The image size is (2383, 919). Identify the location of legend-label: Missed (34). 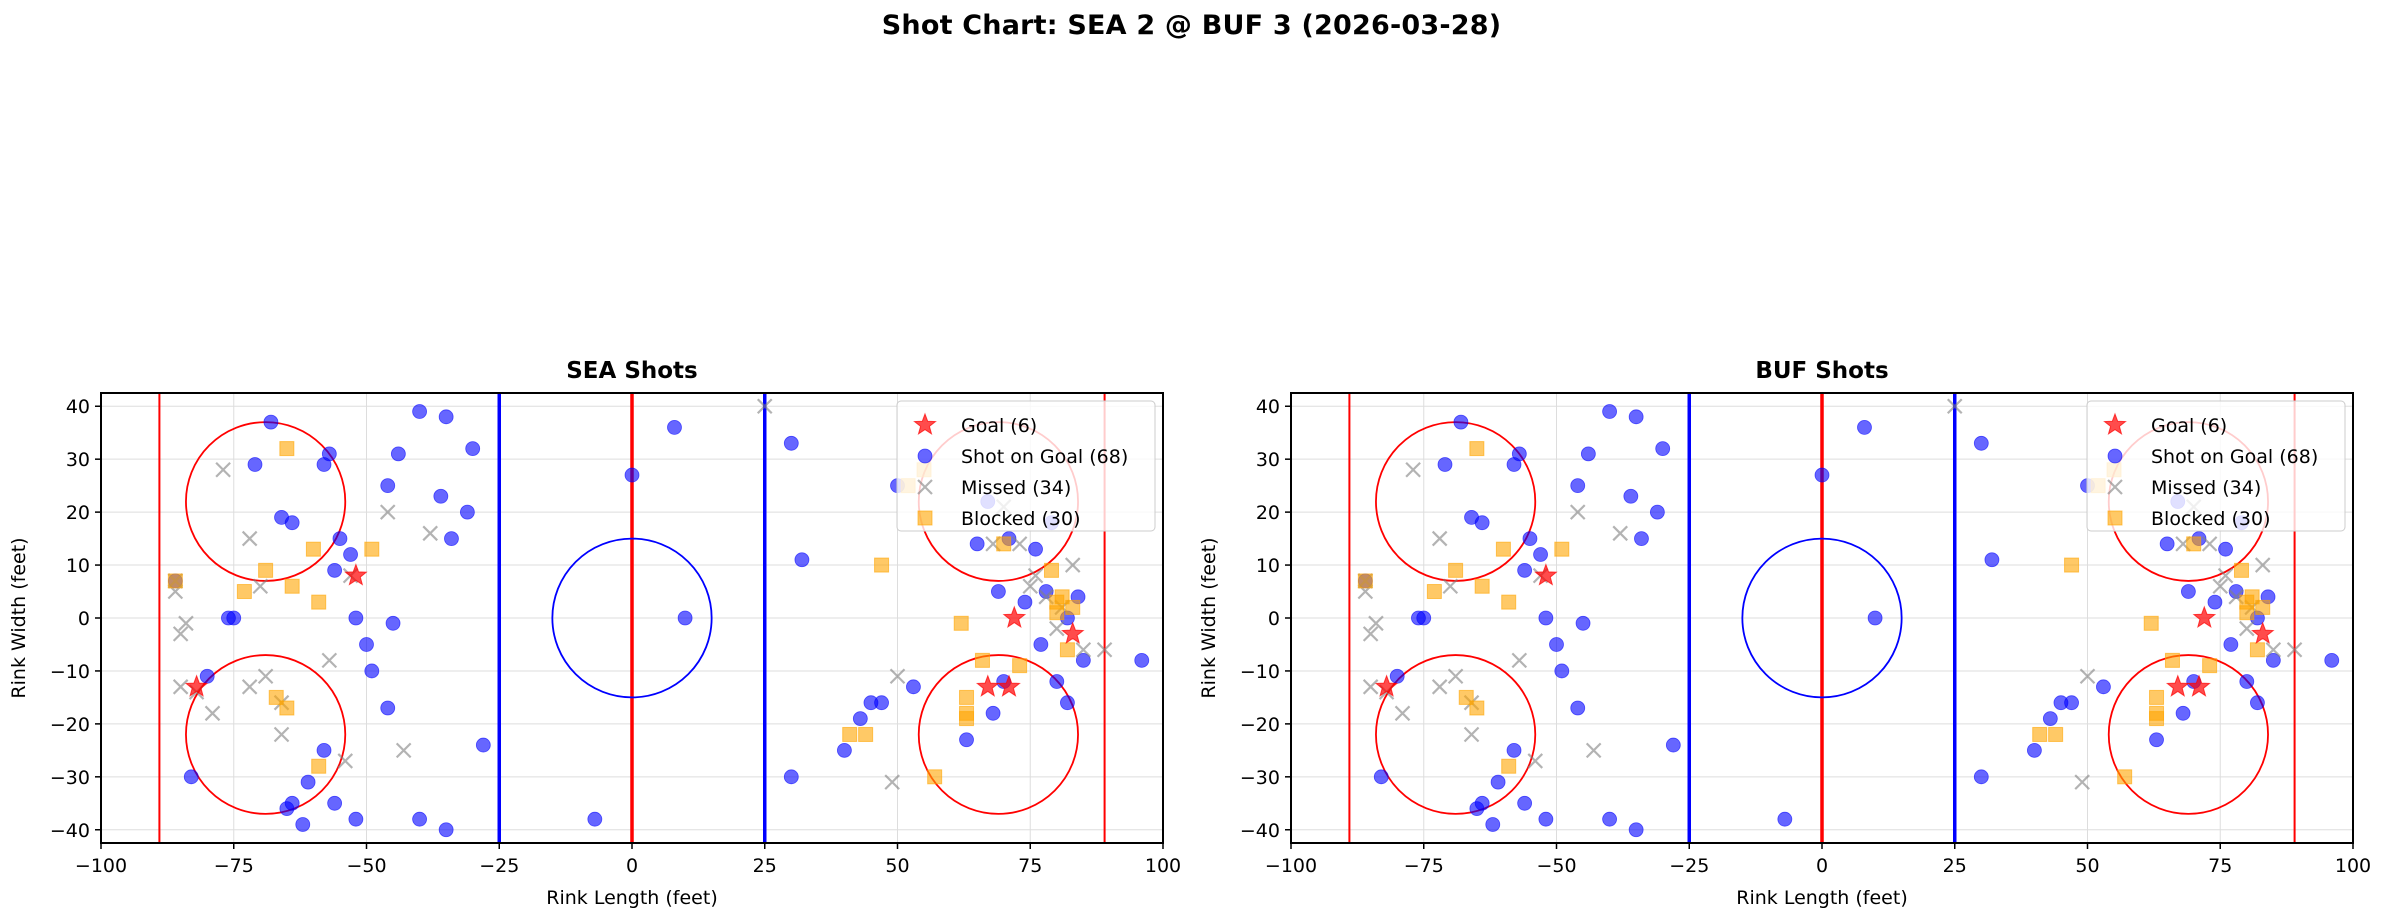
(1016, 488).